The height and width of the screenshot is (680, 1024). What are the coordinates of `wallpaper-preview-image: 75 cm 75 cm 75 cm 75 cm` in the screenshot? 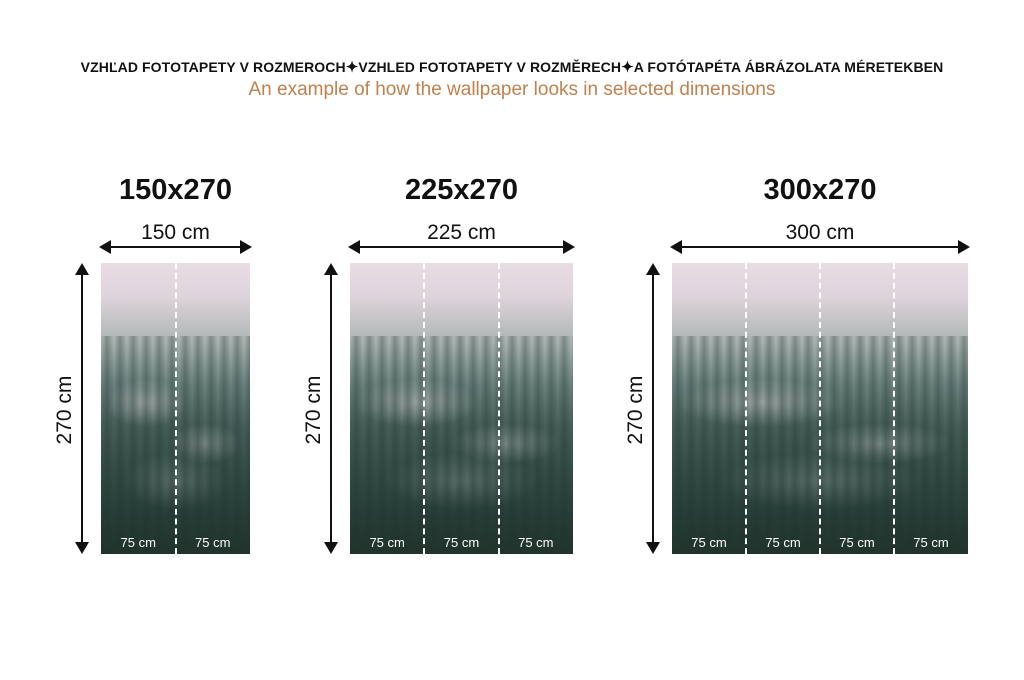 It's located at (820, 408).